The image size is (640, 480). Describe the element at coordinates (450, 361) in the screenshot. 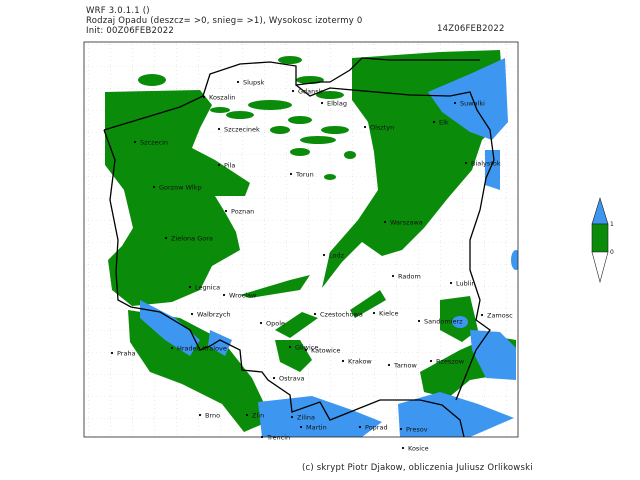

I see `city-name: Rzeszow` at that location.